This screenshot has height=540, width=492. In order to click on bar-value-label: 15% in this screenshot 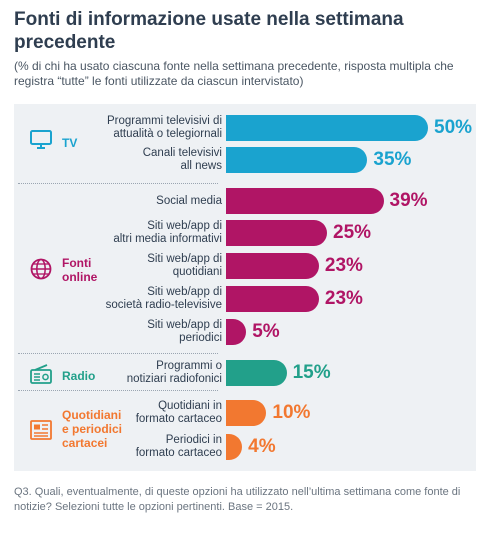, I will do `click(311, 372)`.